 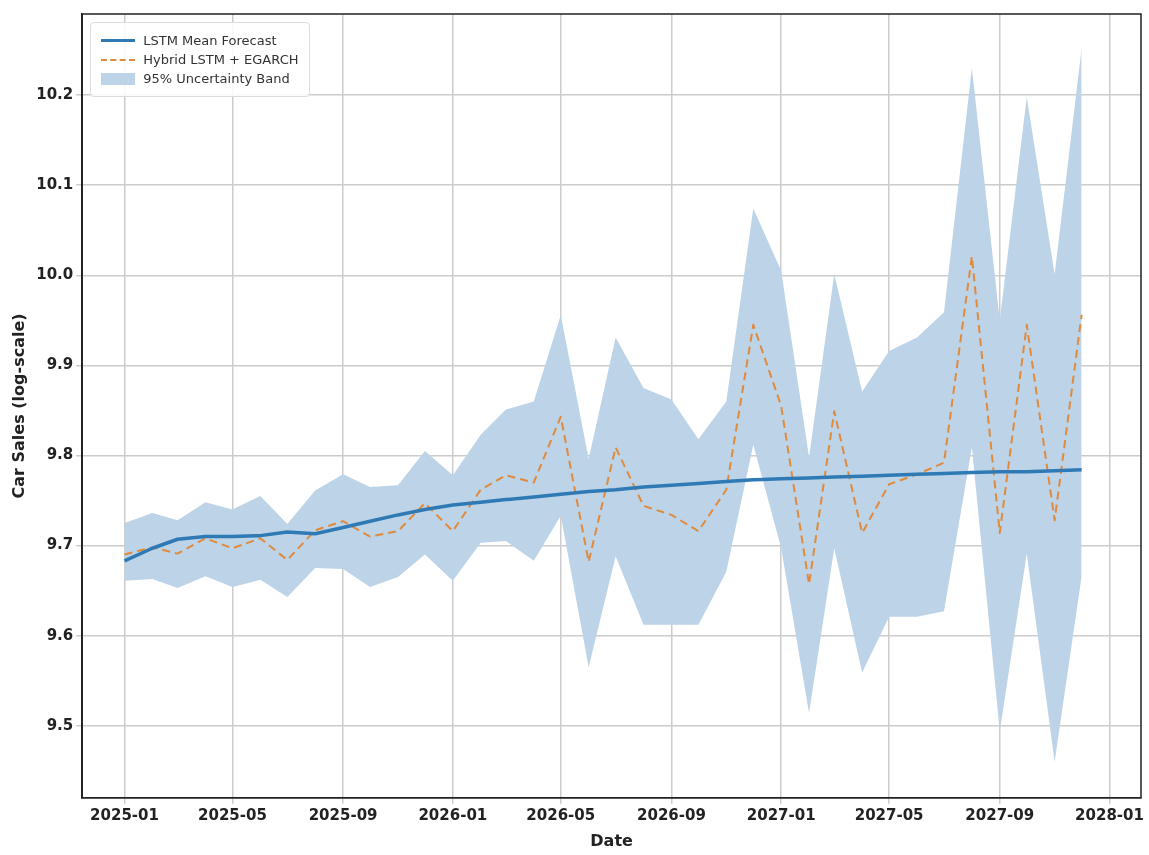 I want to click on x-tick-label: 2027-09, so click(x=1000, y=814).